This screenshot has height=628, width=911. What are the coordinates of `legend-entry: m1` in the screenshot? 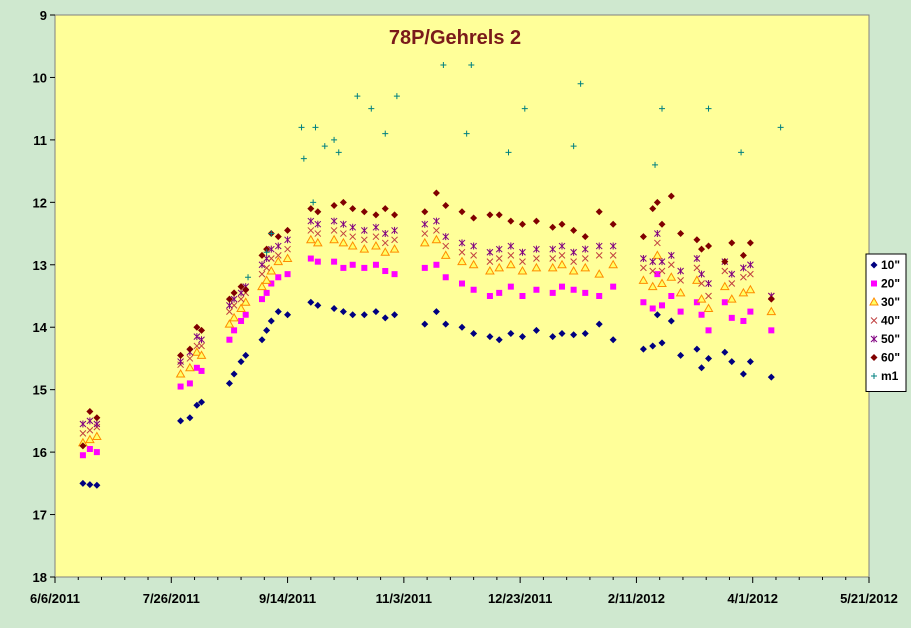 It's located at (885, 376).